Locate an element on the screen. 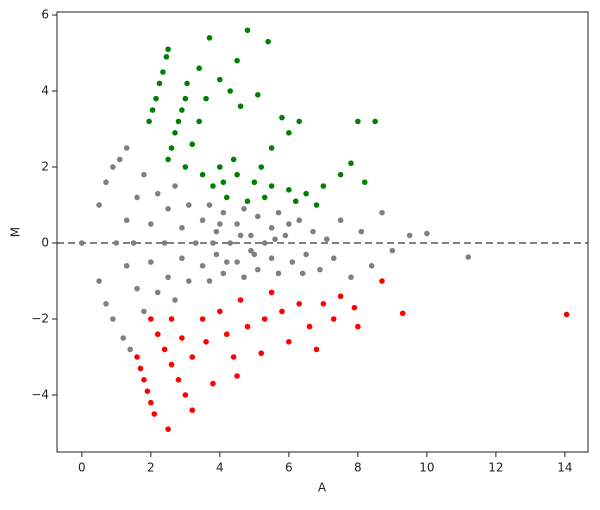 Image resolution: width=600 pixels, height=510 pixels. x-tick-label: 8 is located at coordinates (358, 468).